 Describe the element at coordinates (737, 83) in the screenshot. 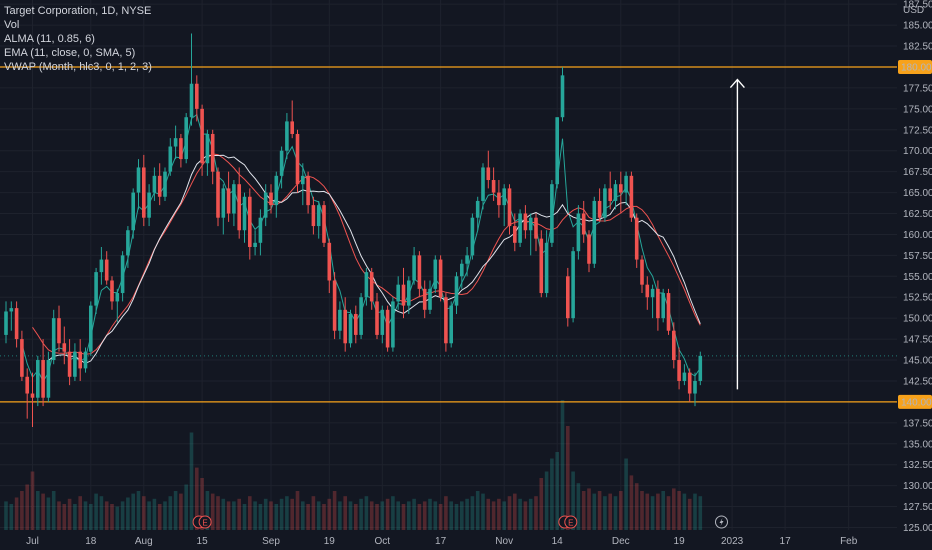

I see `arrow-head` at that location.